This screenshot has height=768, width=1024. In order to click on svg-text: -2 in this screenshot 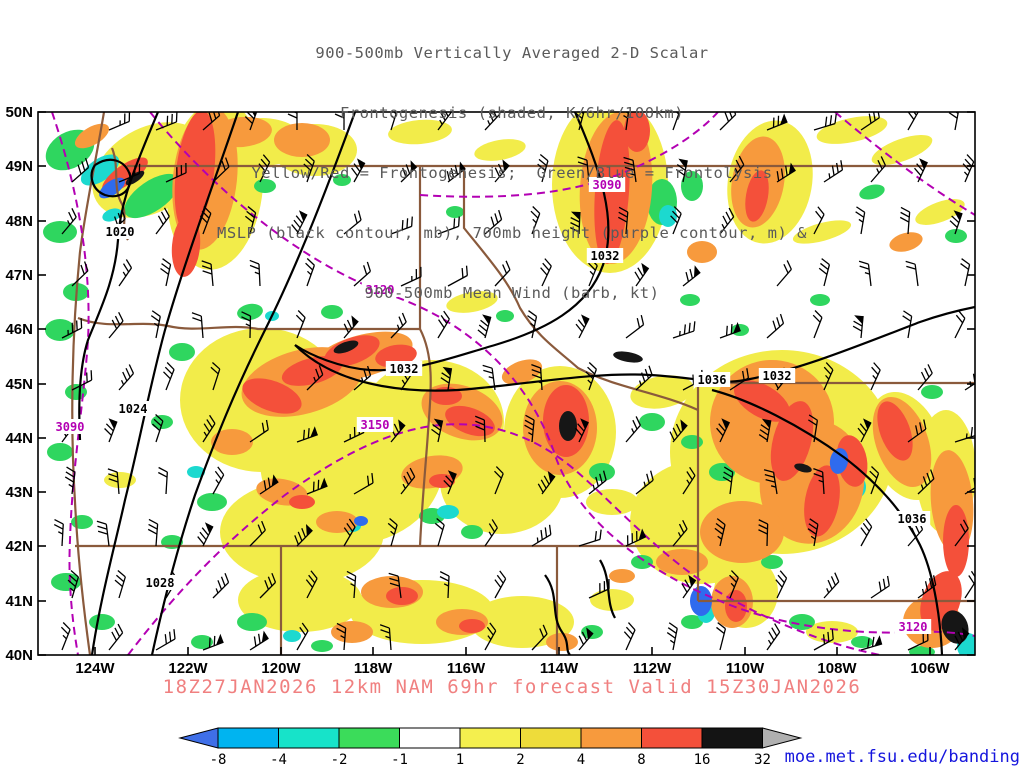, I will do `click(339, 760)`.